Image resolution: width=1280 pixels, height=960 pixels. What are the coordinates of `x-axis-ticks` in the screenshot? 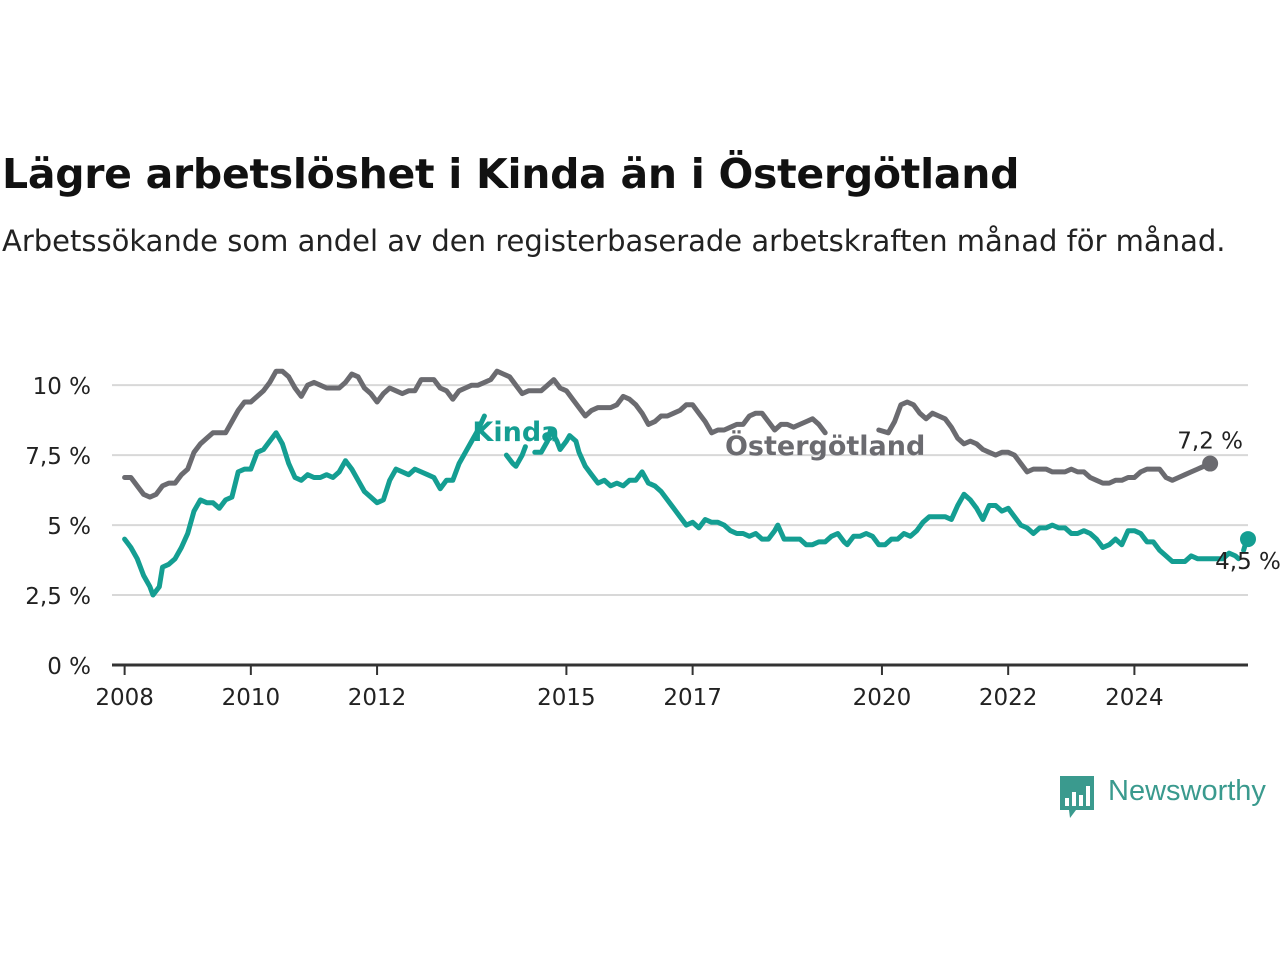 It's located at (629, 670).